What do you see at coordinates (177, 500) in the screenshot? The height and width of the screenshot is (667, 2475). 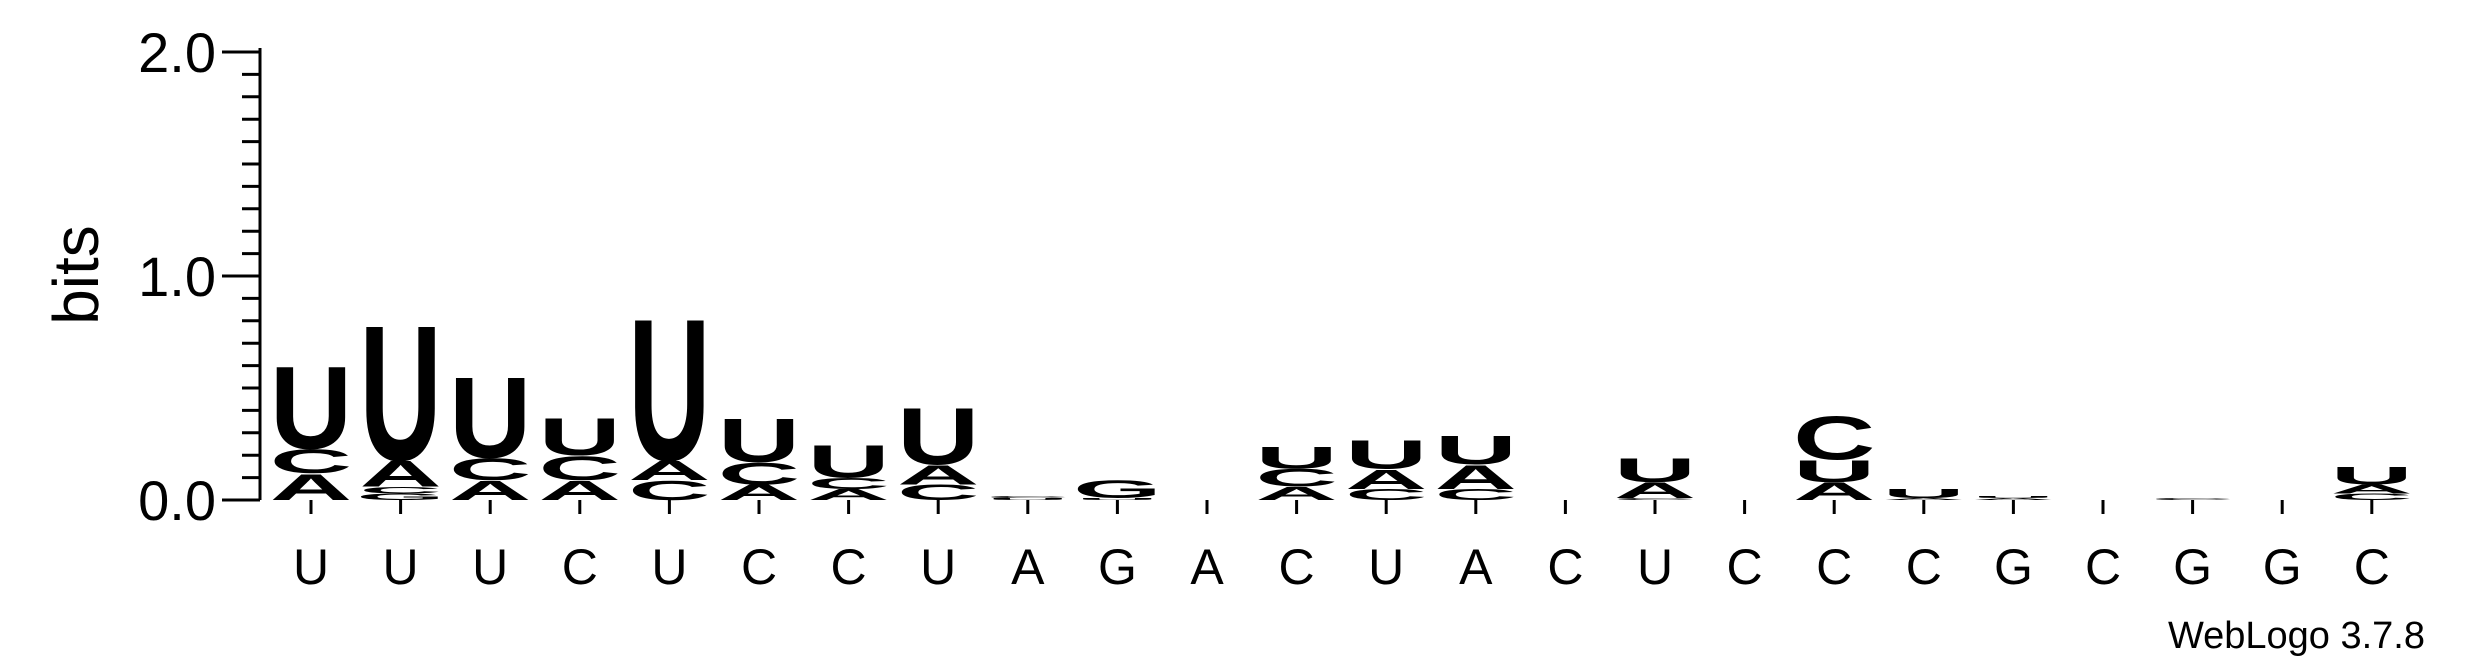 I see `y-tick-label: 0.0` at bounding box center [177, 500].